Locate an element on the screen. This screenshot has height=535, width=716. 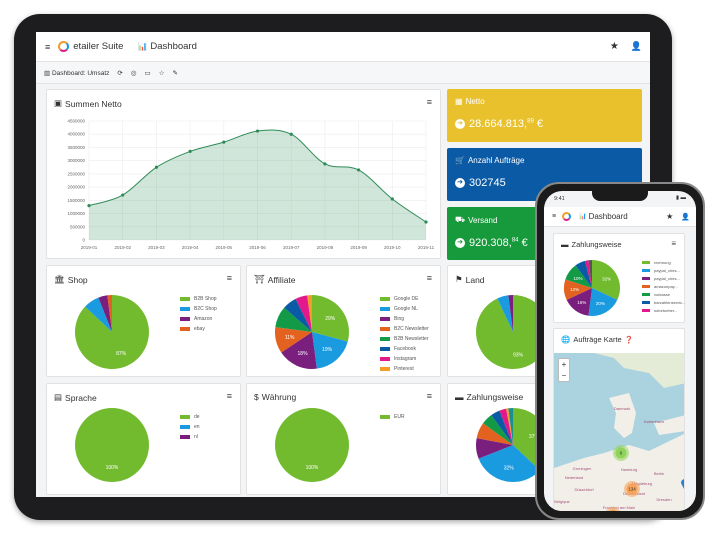
legend-item: de is located at coordinates (190, 417).